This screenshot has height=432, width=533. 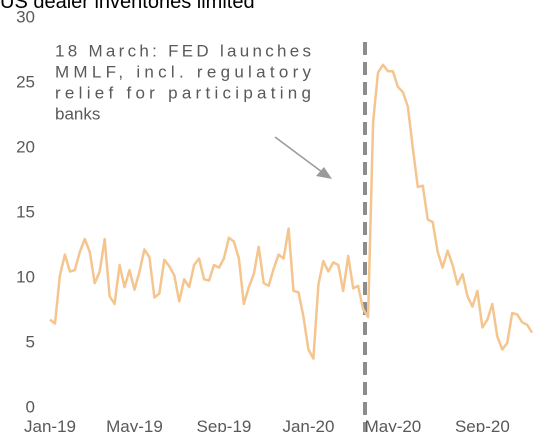 What do you see at coordinates (224, 424) in the screenshot?
I see `x-tick-label: Sep-19` at bounding box center [224, 424].